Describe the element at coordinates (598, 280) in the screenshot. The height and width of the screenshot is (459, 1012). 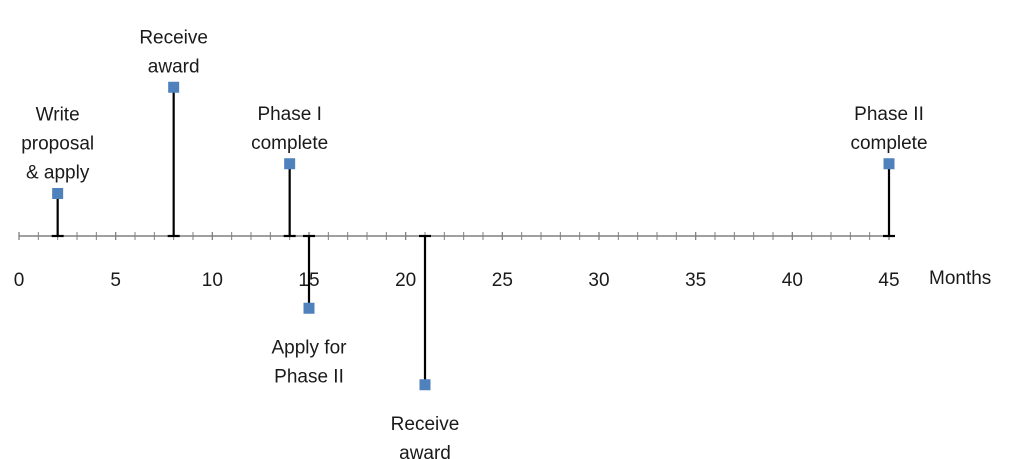
I see `x-tick-label: 30` at that location.